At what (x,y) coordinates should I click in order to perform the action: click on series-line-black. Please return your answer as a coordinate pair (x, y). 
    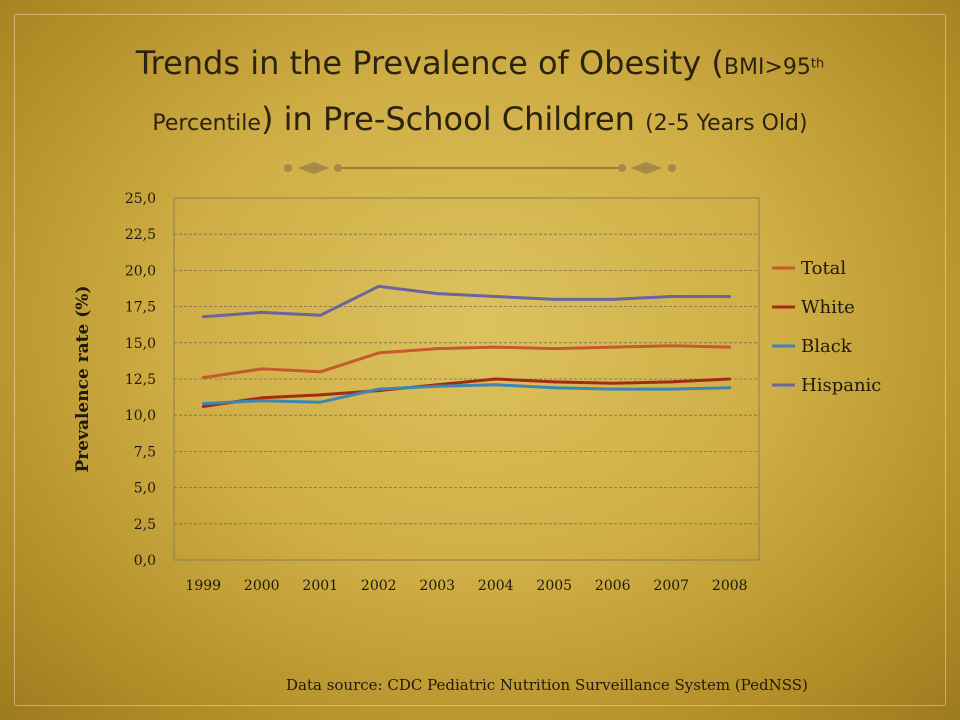
    Looking at the image, I should click on (466, 394).